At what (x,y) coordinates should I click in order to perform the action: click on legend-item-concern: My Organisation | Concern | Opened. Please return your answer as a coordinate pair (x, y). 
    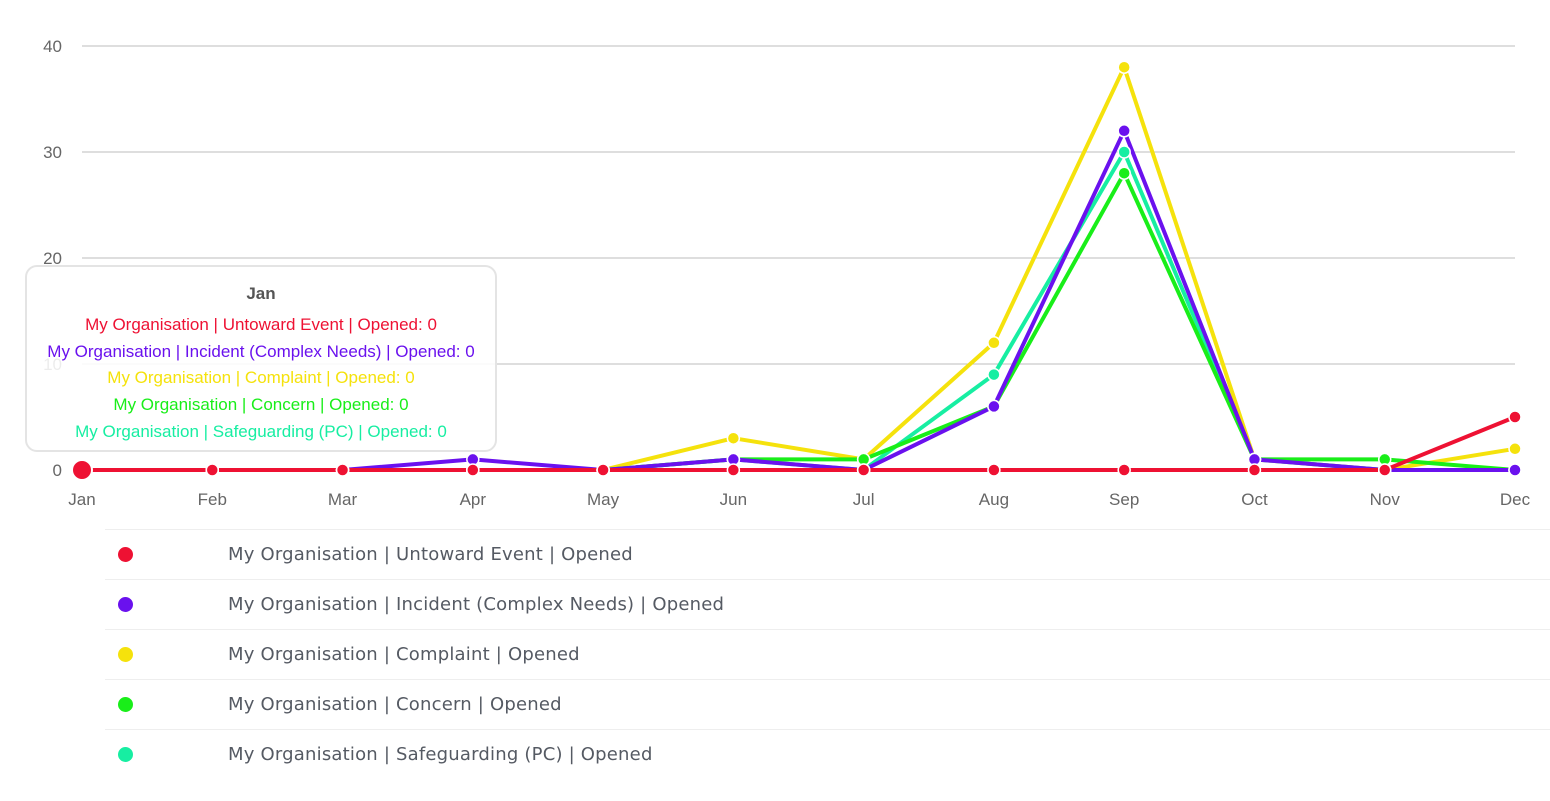
    Looking at the image, I should click on (827, 704).